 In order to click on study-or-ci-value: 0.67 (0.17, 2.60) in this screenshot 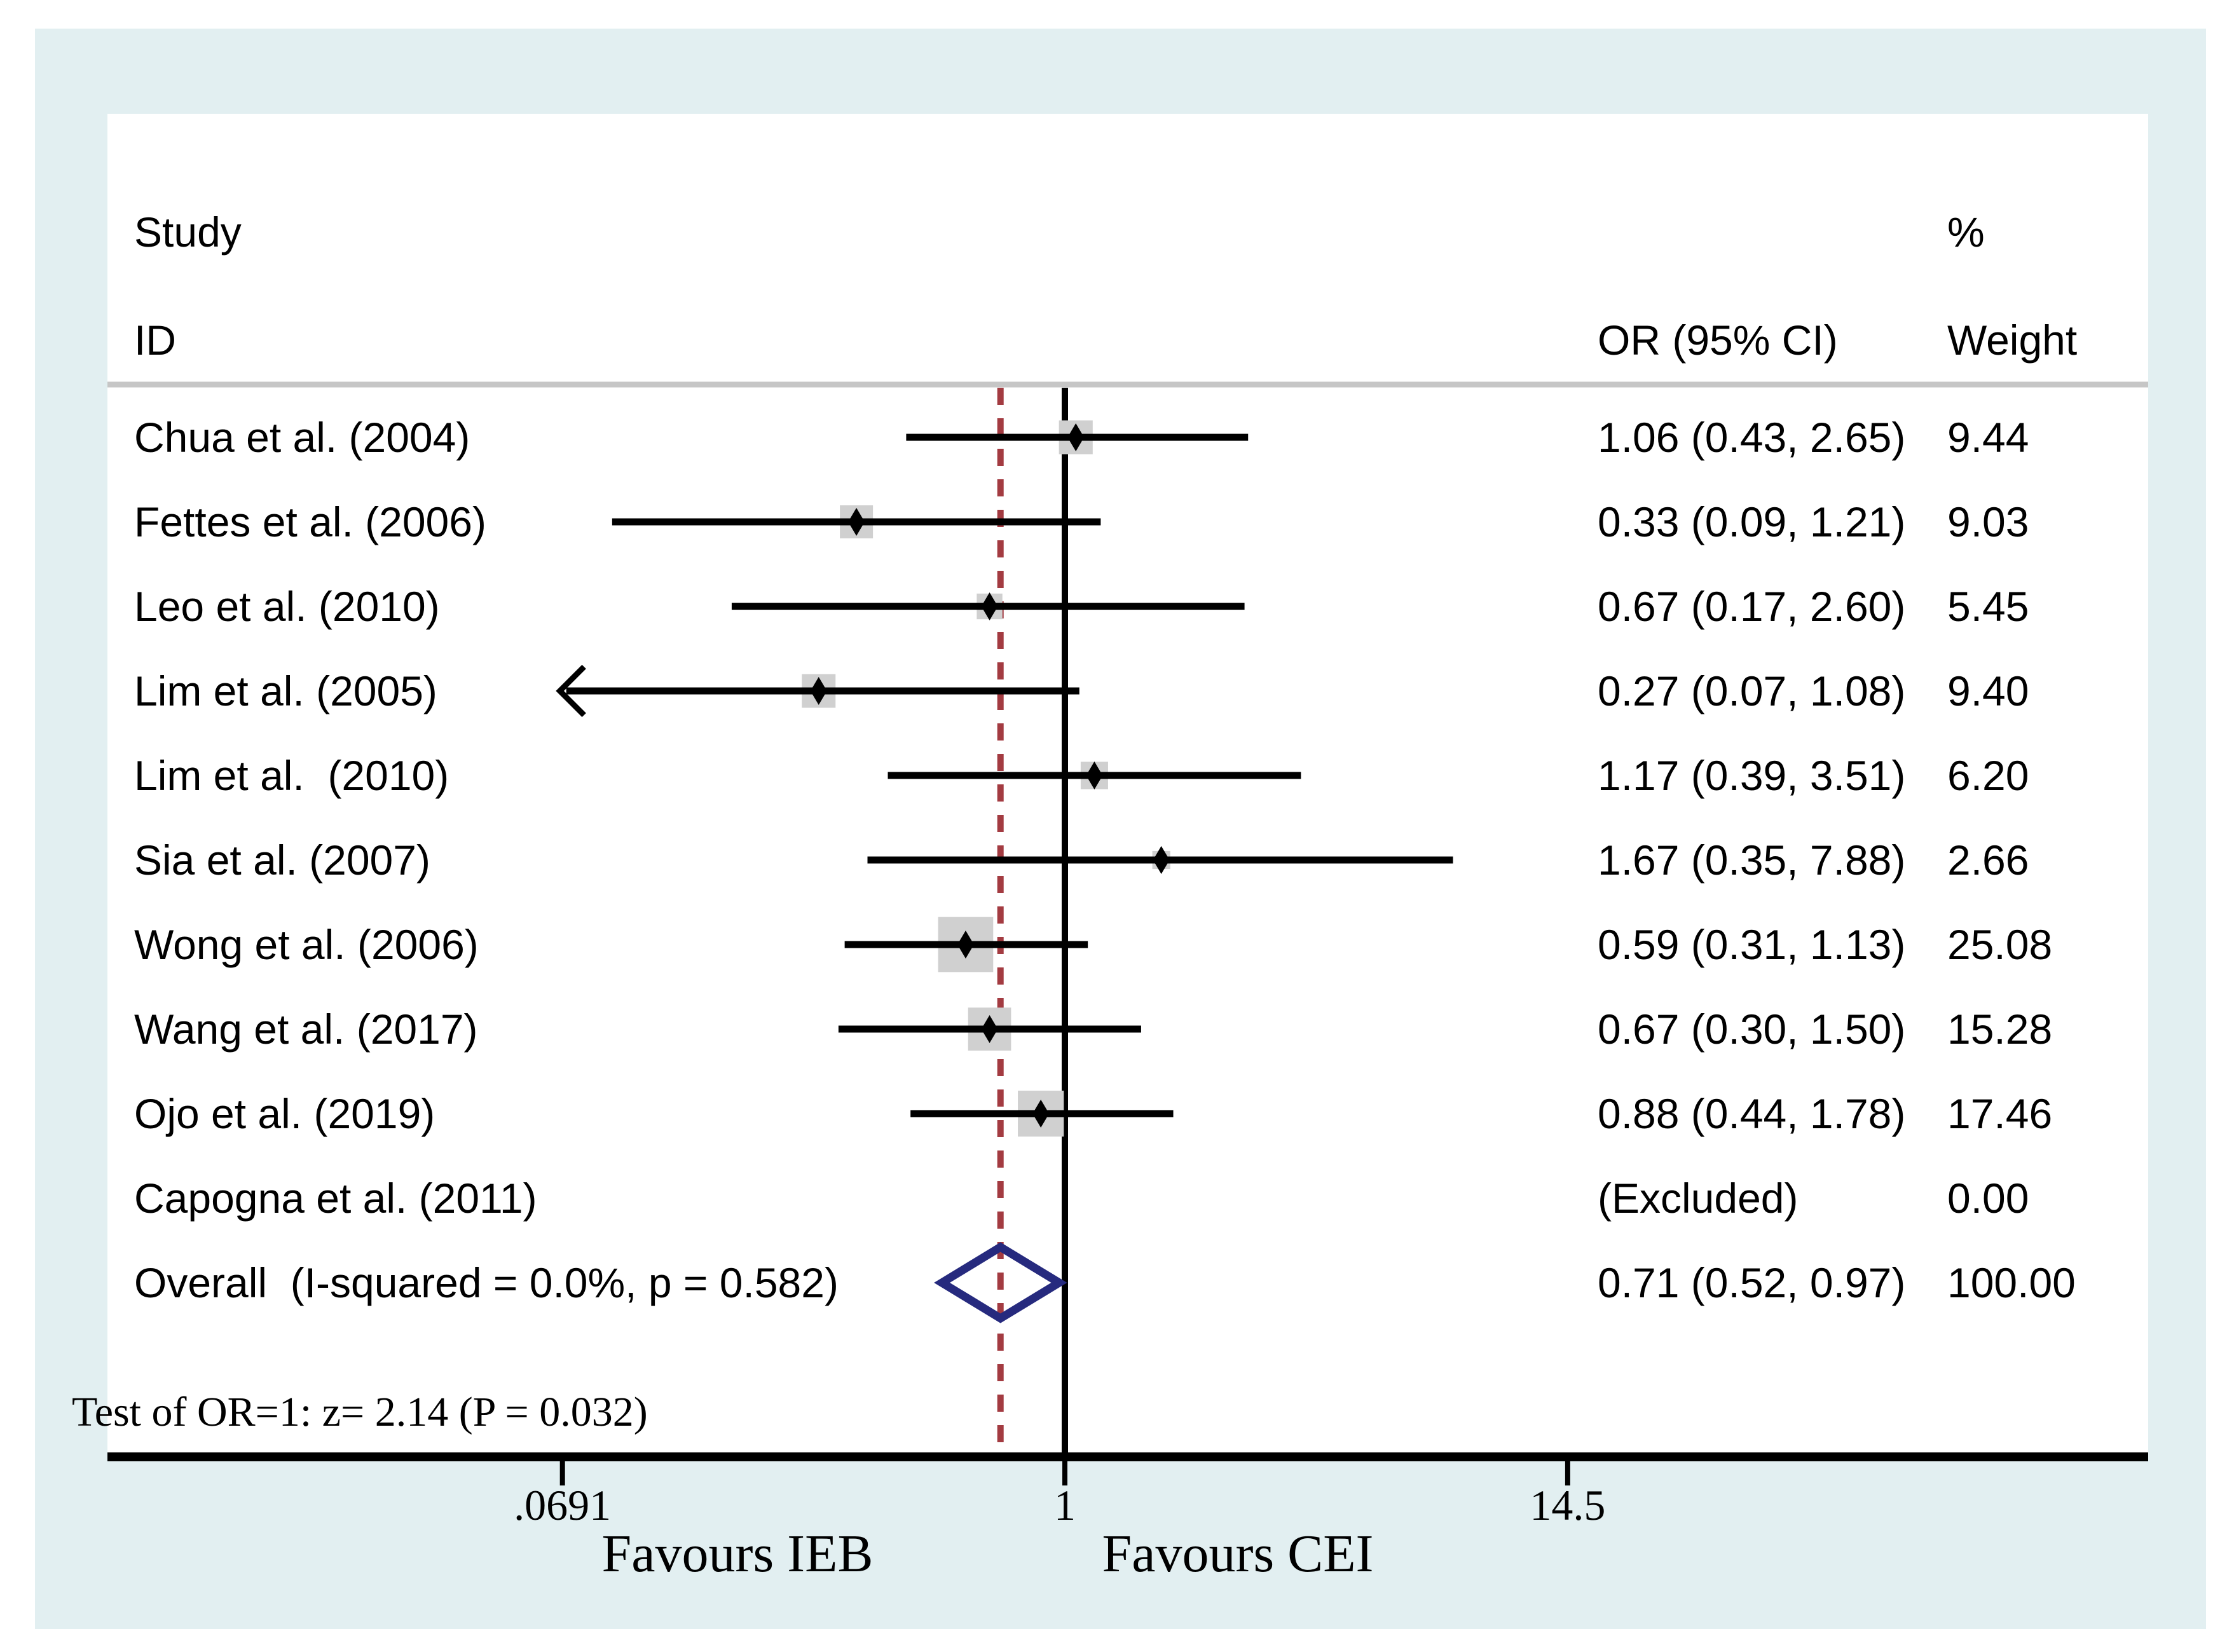, I will do `click(1752, 606)`.